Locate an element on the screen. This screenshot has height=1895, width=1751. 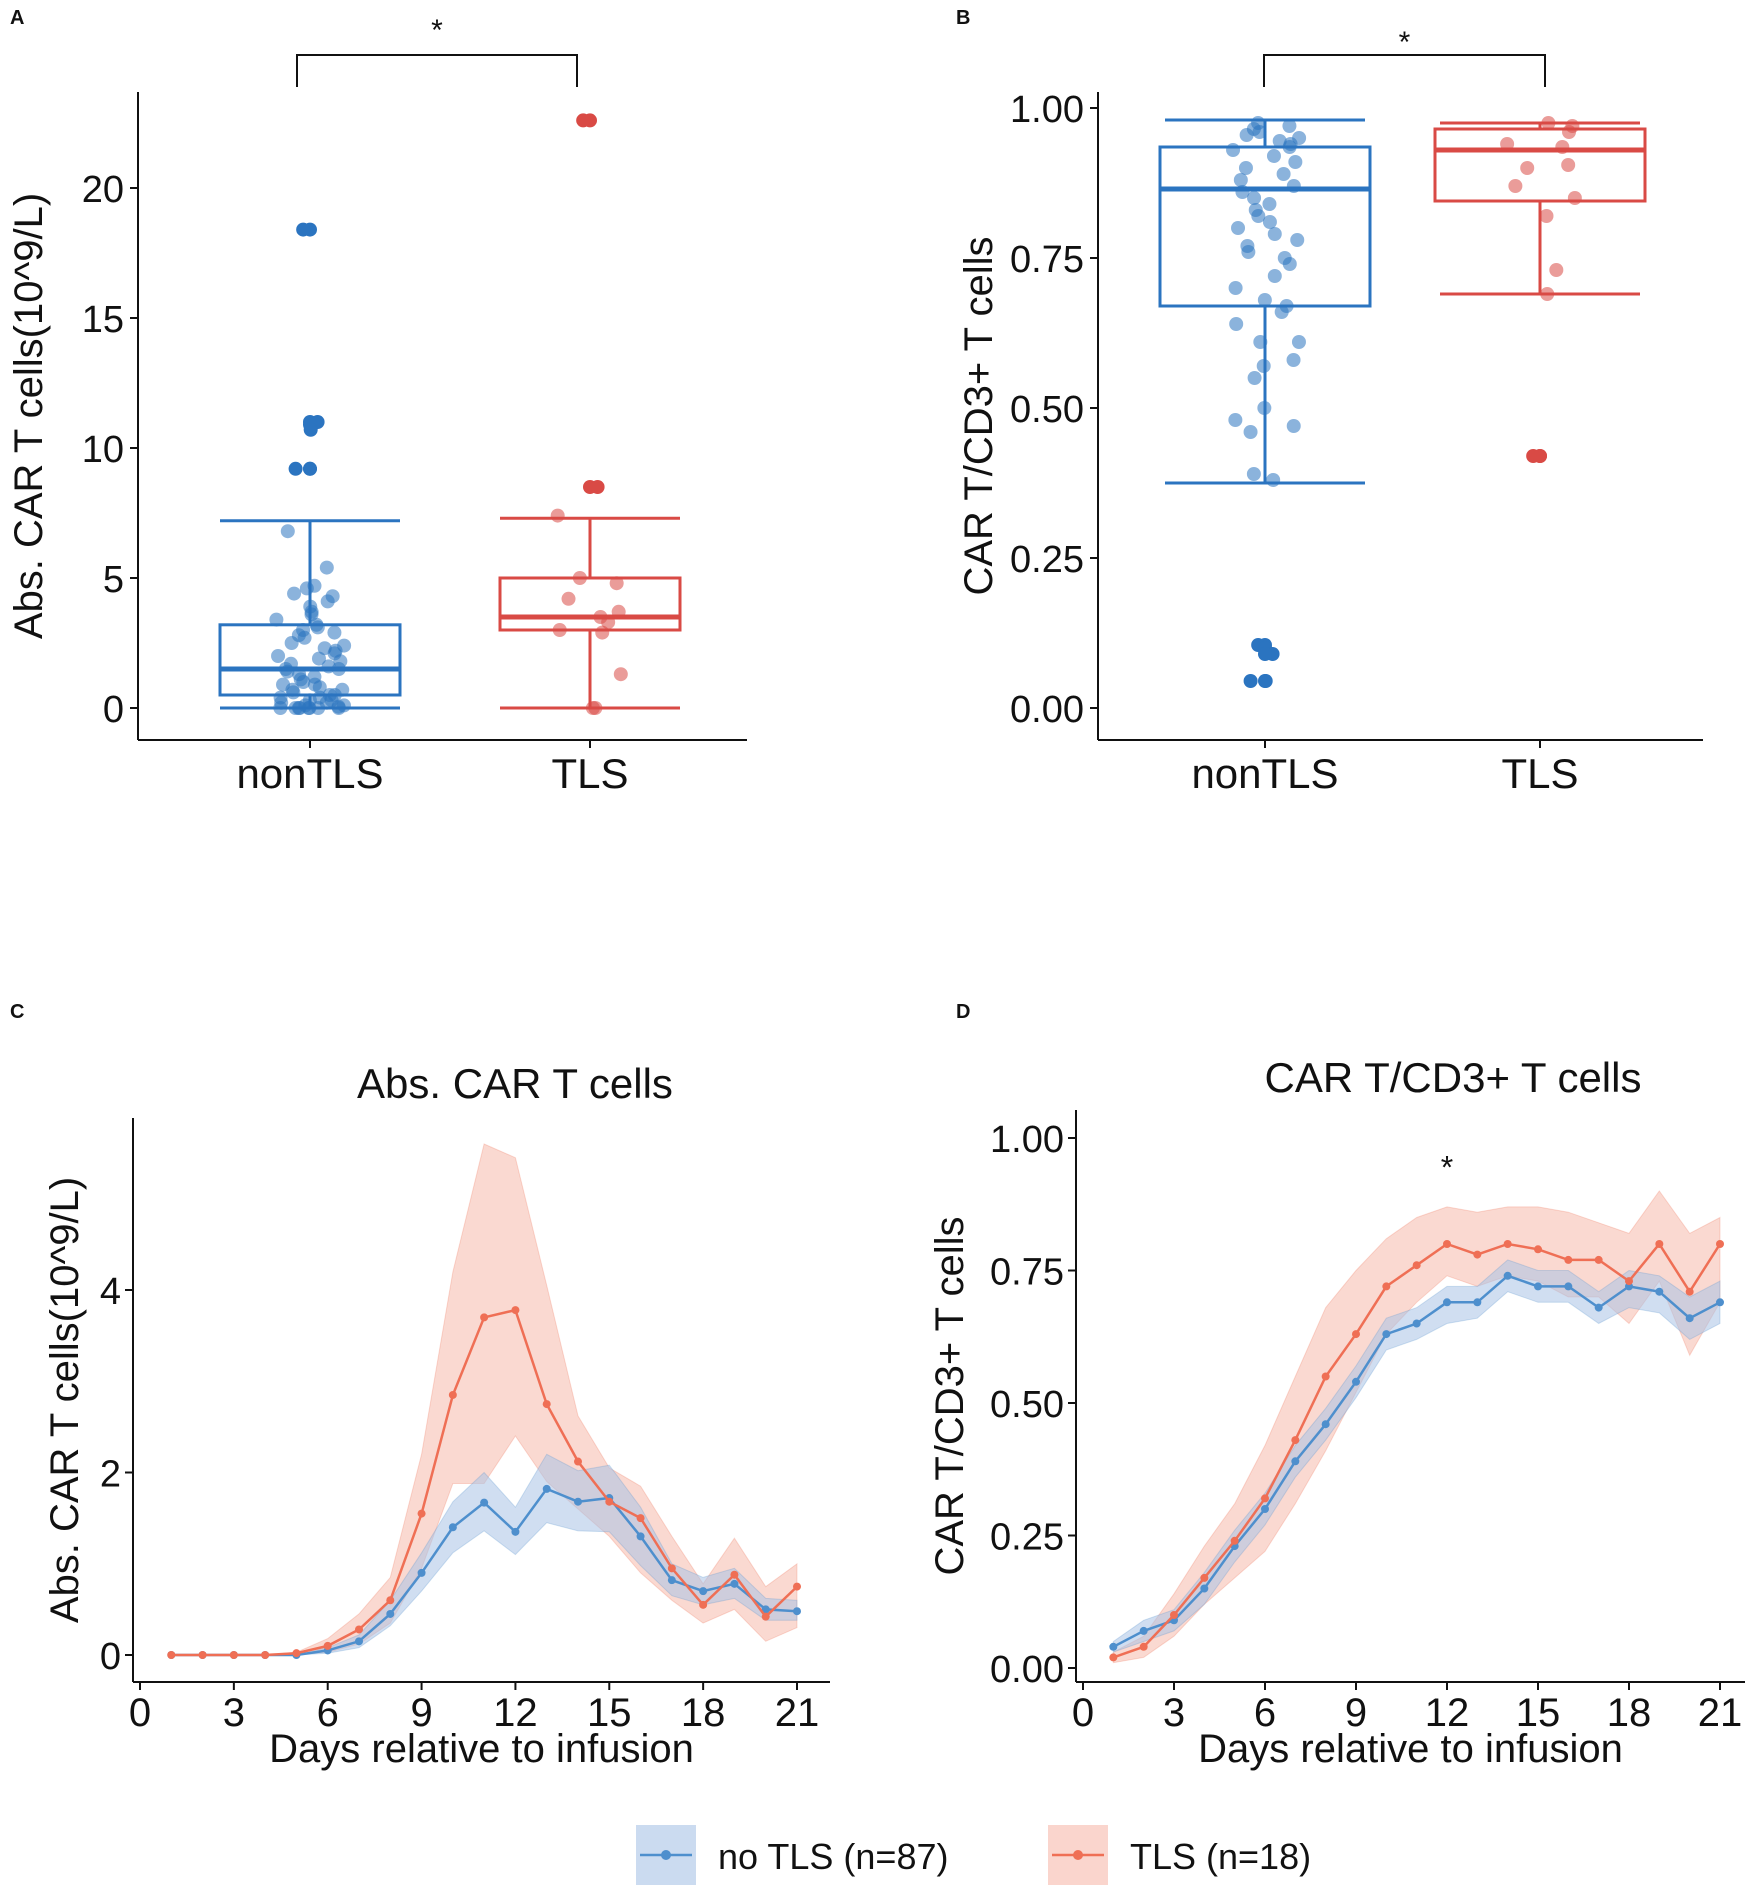
legend-item-tls: TLS (n=18) is located at coordinates (1179, 1855).